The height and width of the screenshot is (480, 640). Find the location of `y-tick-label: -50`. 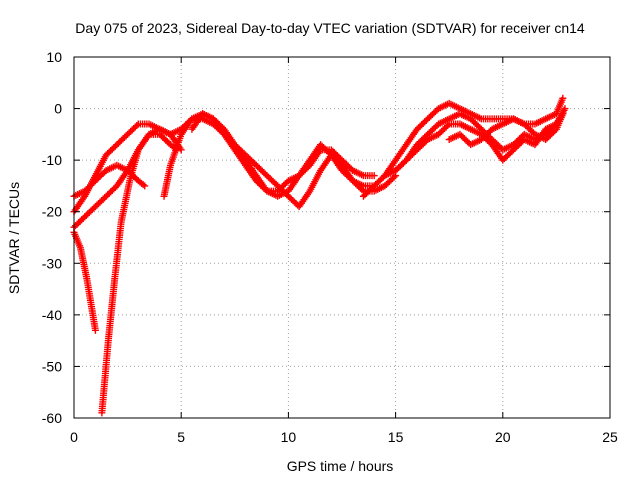

y-tick-label: -50 is located at coordinates (52, 366).